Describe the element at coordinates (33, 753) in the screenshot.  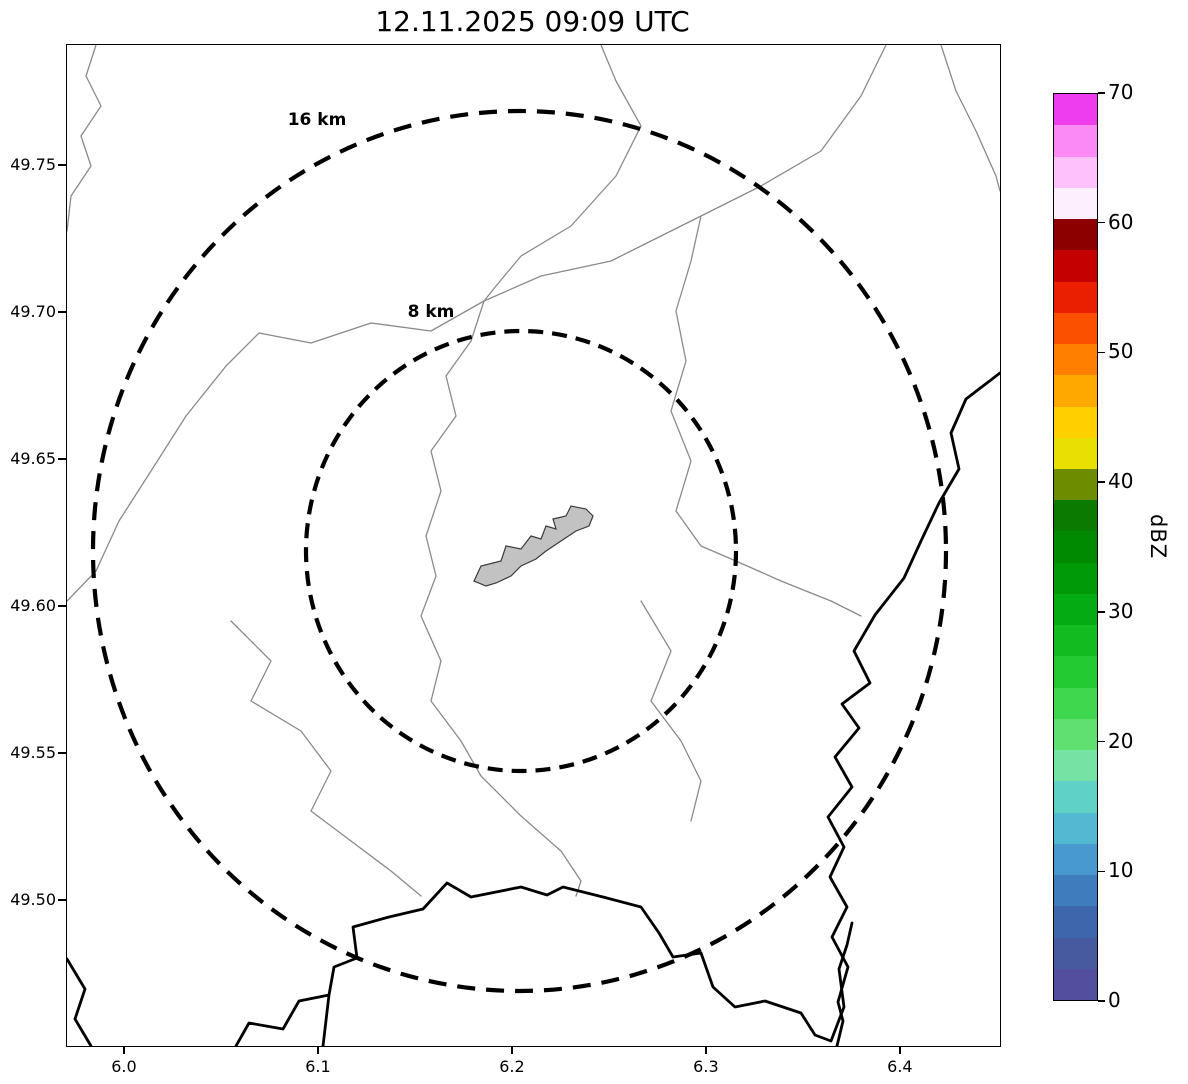
I see `y-tick-label: 49.55` at that location.